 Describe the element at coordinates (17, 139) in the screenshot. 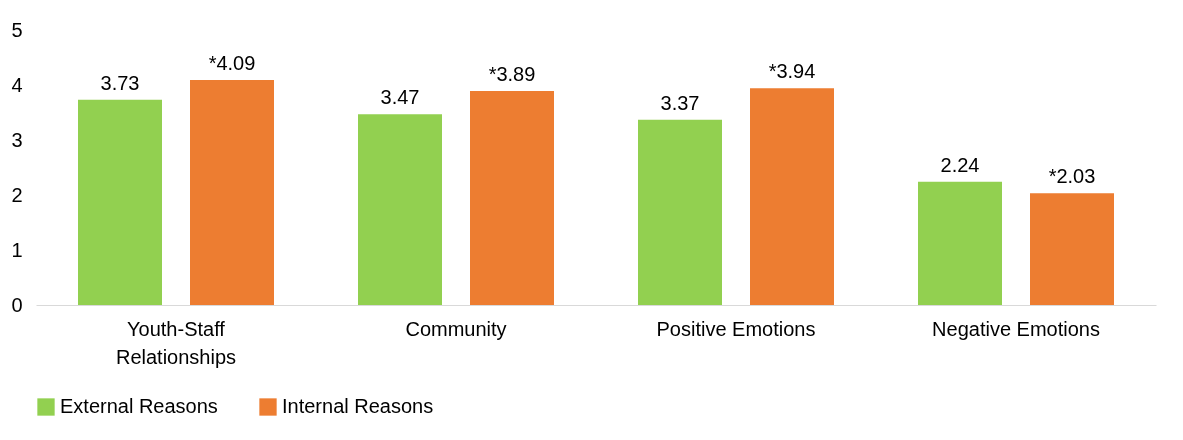

I see `y-tick-label: 3` at that location.